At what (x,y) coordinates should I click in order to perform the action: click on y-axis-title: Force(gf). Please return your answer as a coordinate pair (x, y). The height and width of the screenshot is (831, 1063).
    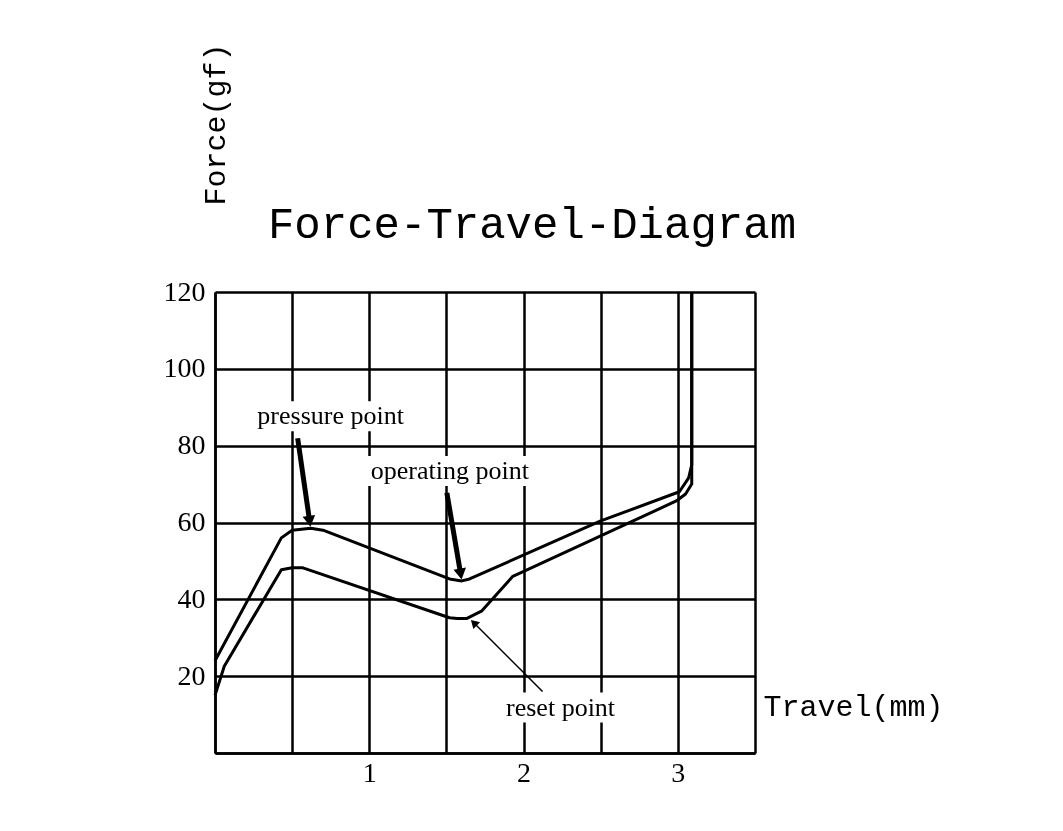
    Looking at the image, I should click on (216, 124).